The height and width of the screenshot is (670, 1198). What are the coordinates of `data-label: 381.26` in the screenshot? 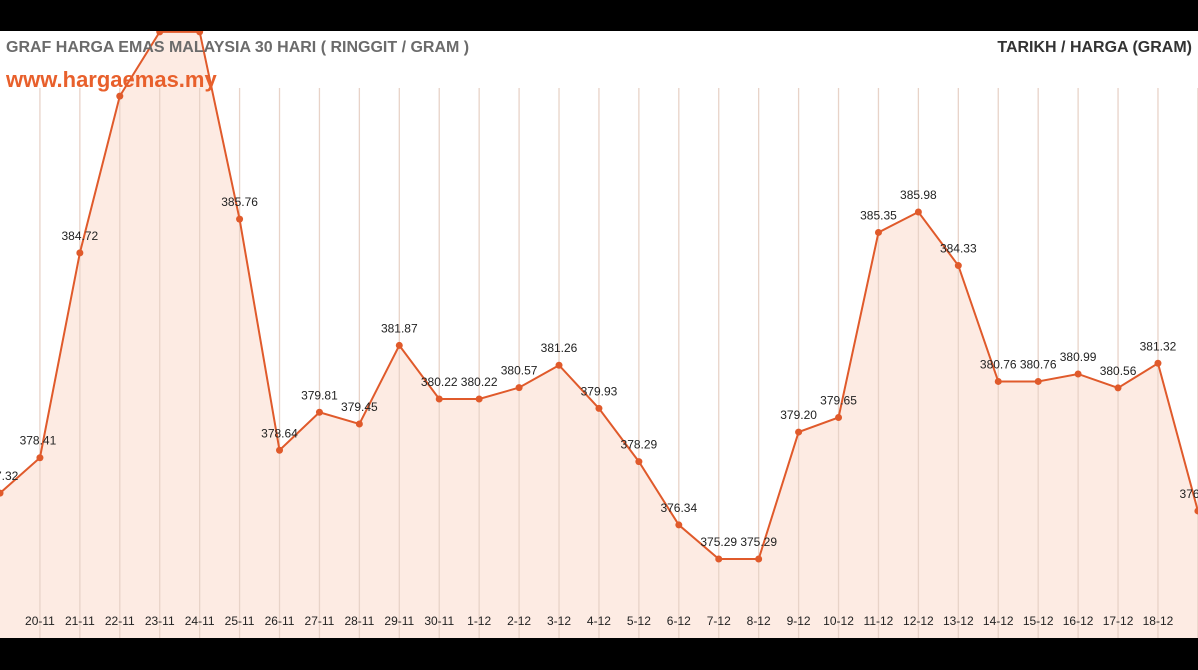 It's located at (559, 348).